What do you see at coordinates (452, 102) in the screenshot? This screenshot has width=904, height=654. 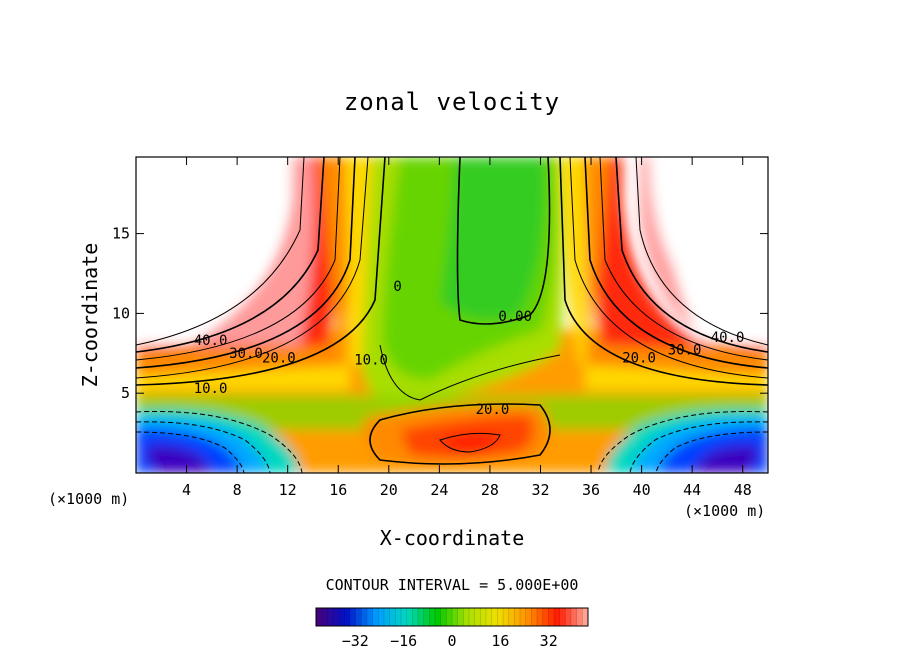 I see `chart-title: zonal velocity` at bounding box center [452, 102].